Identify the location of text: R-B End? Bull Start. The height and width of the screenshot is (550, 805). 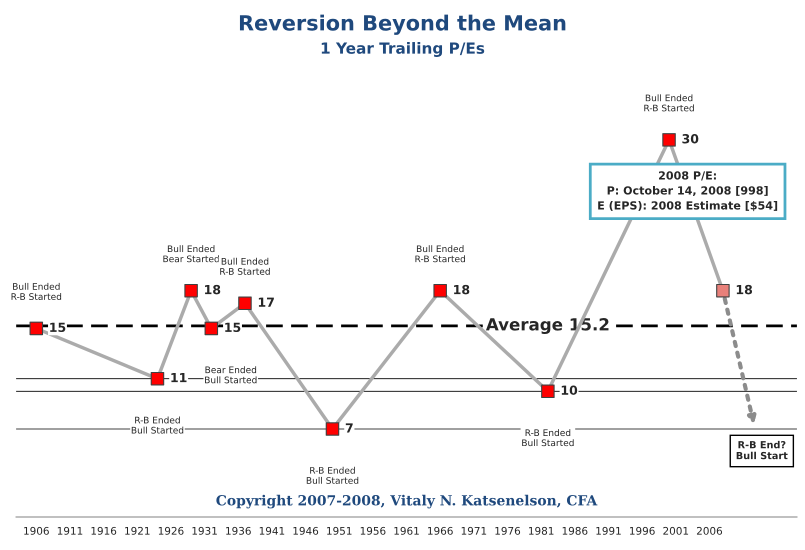
(762, 450).